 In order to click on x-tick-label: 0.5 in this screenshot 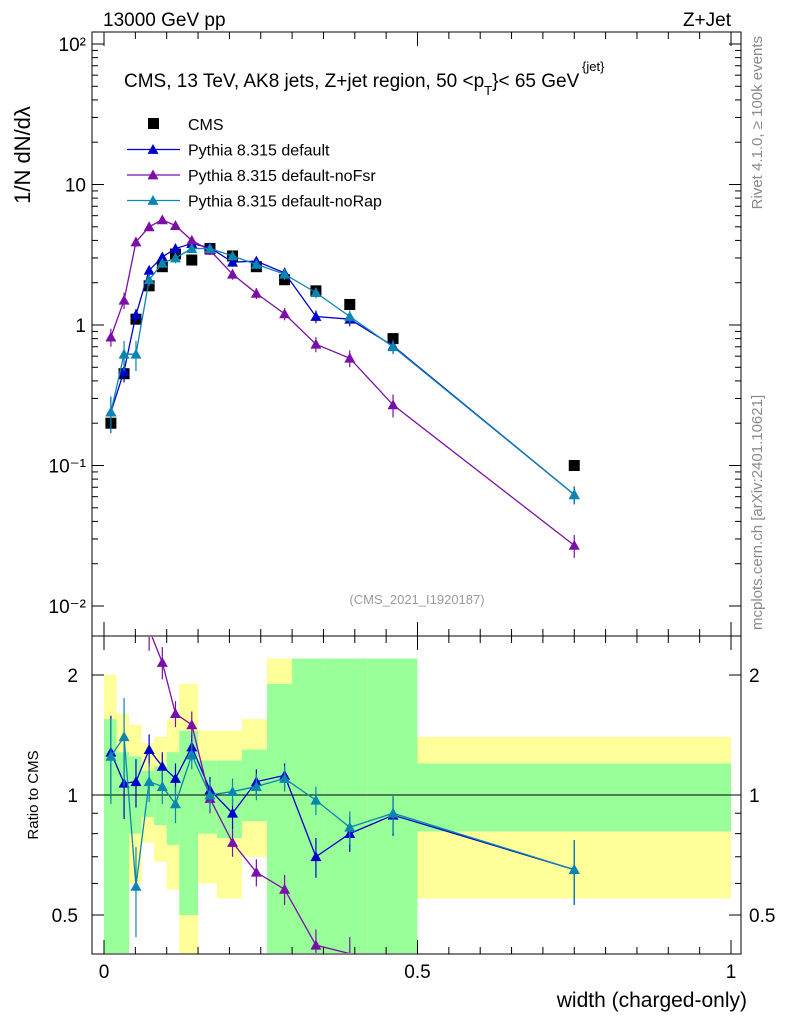, I will do `click(417, 972)`.